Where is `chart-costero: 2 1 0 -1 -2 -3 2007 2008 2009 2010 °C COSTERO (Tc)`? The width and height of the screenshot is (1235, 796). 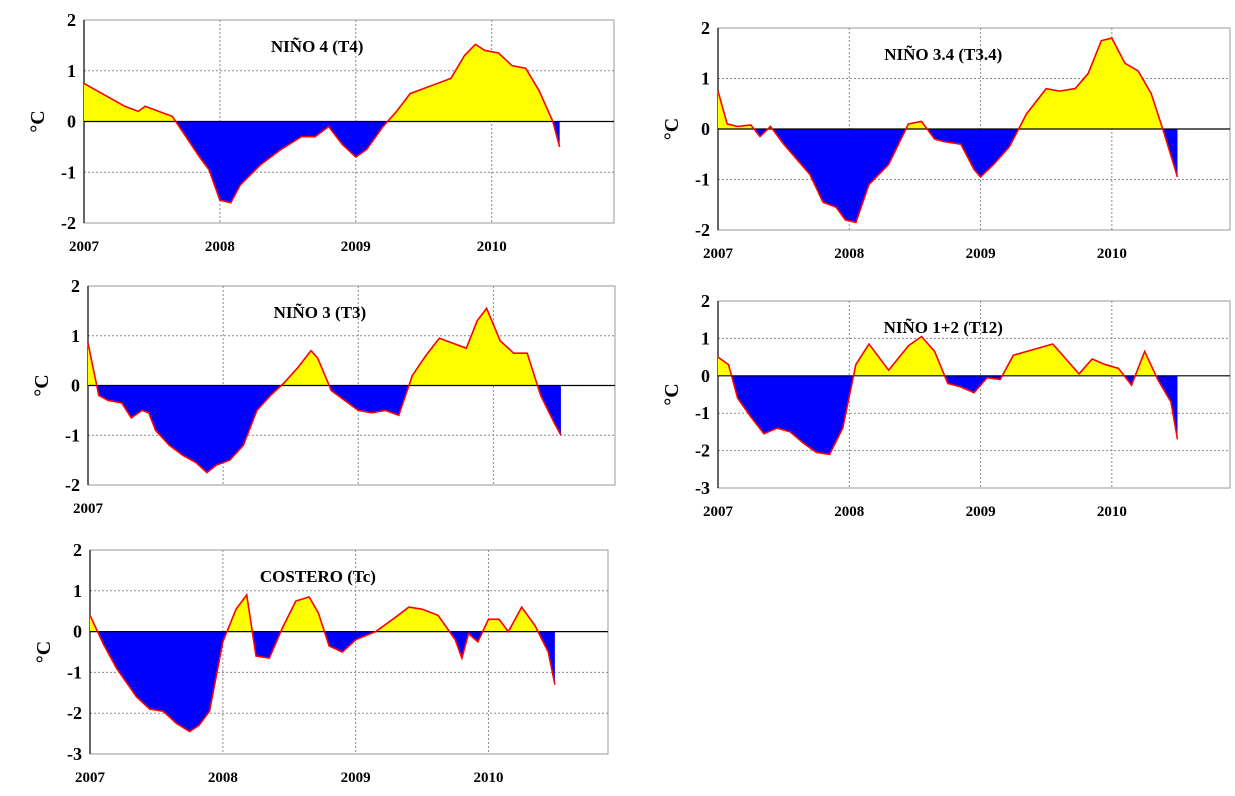
chart-costero: 2 1 0 -1 -2 -3 2007 2008 2009 2010 °C COSTERO (Tc) is located at coordinates (321, 663).